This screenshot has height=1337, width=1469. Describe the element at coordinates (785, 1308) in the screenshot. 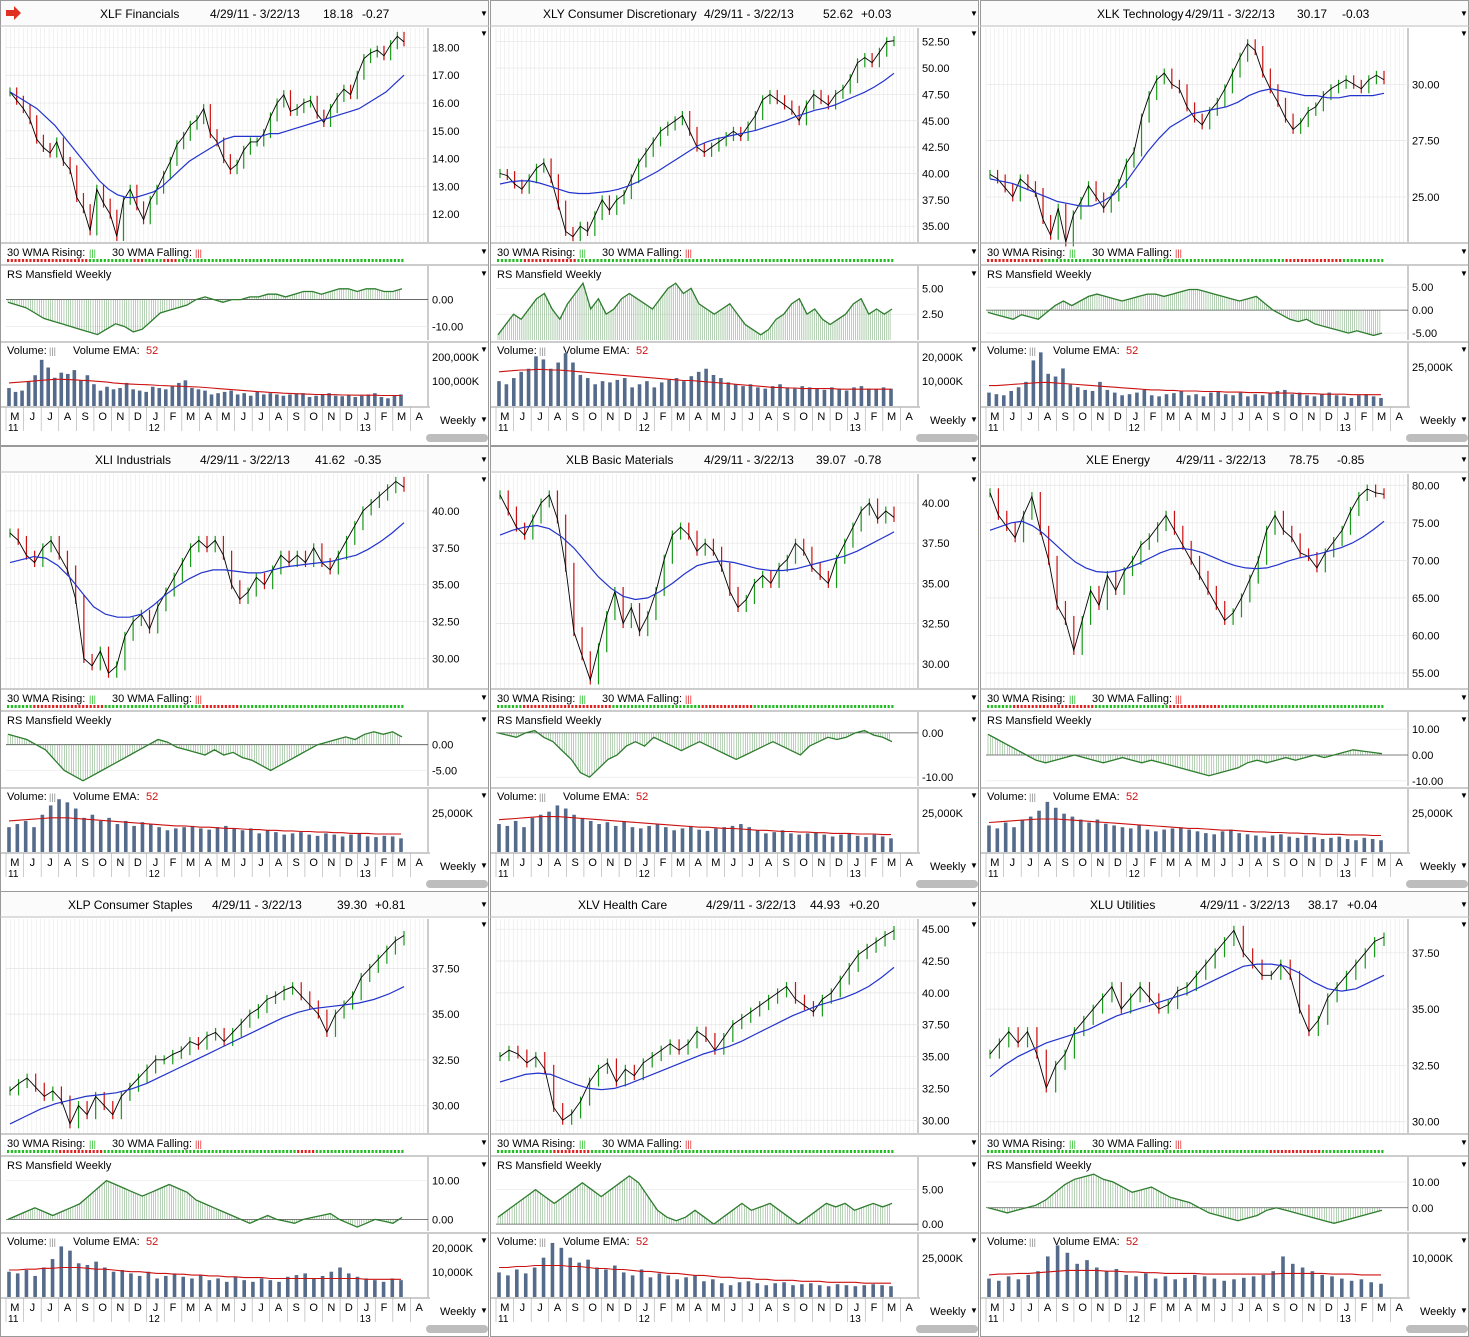

I see `month-label: S` at that location.